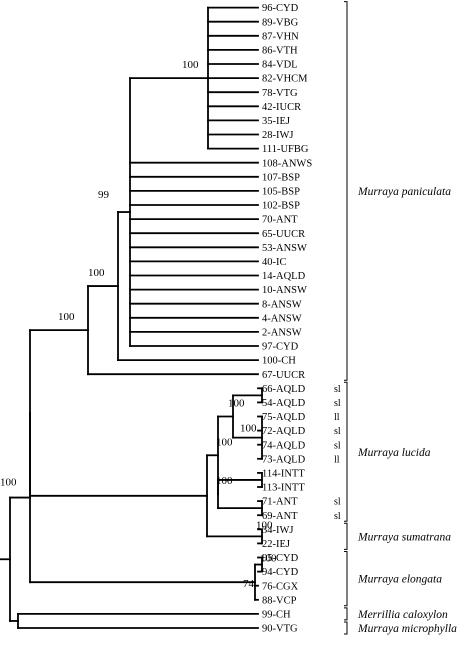 The width and height of the screenshot is (474, 661). Describe the element at coordinates (282, 318) in the screenshot. I see `leaf-label: 4-ANSW` at that location.